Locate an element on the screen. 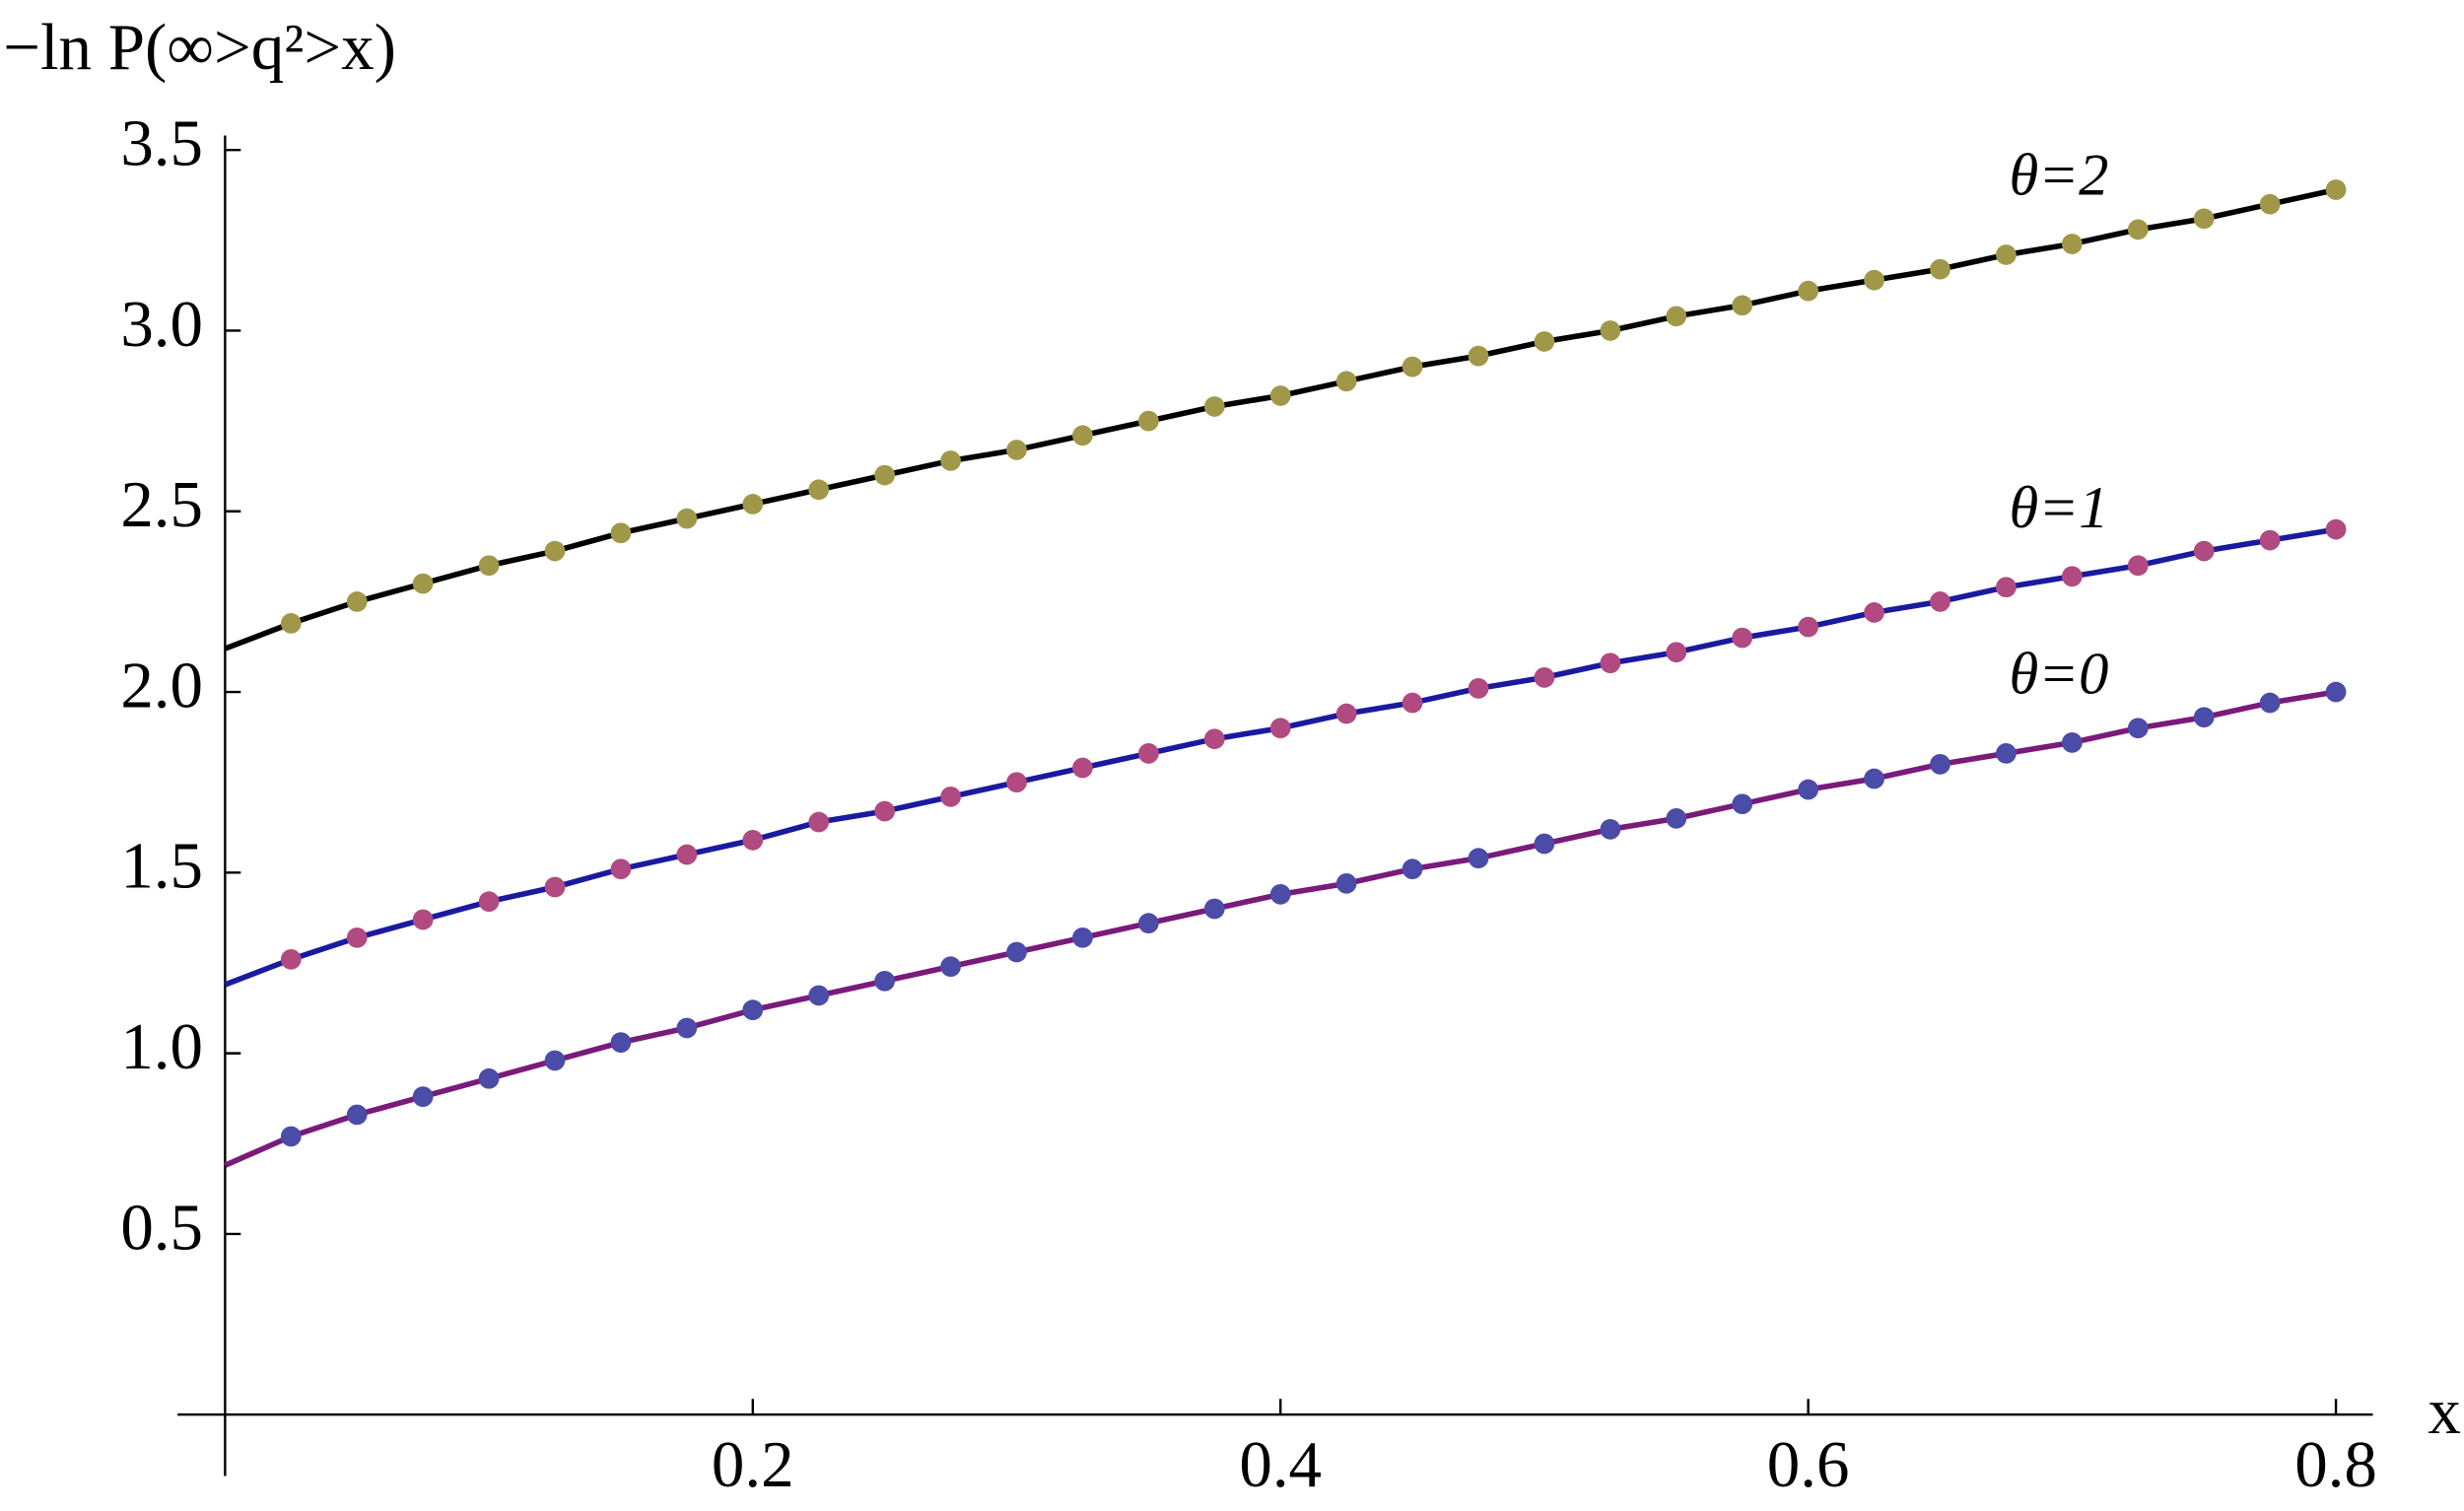  y-tick-label: 3.0 is located at coordinates (161, 325).